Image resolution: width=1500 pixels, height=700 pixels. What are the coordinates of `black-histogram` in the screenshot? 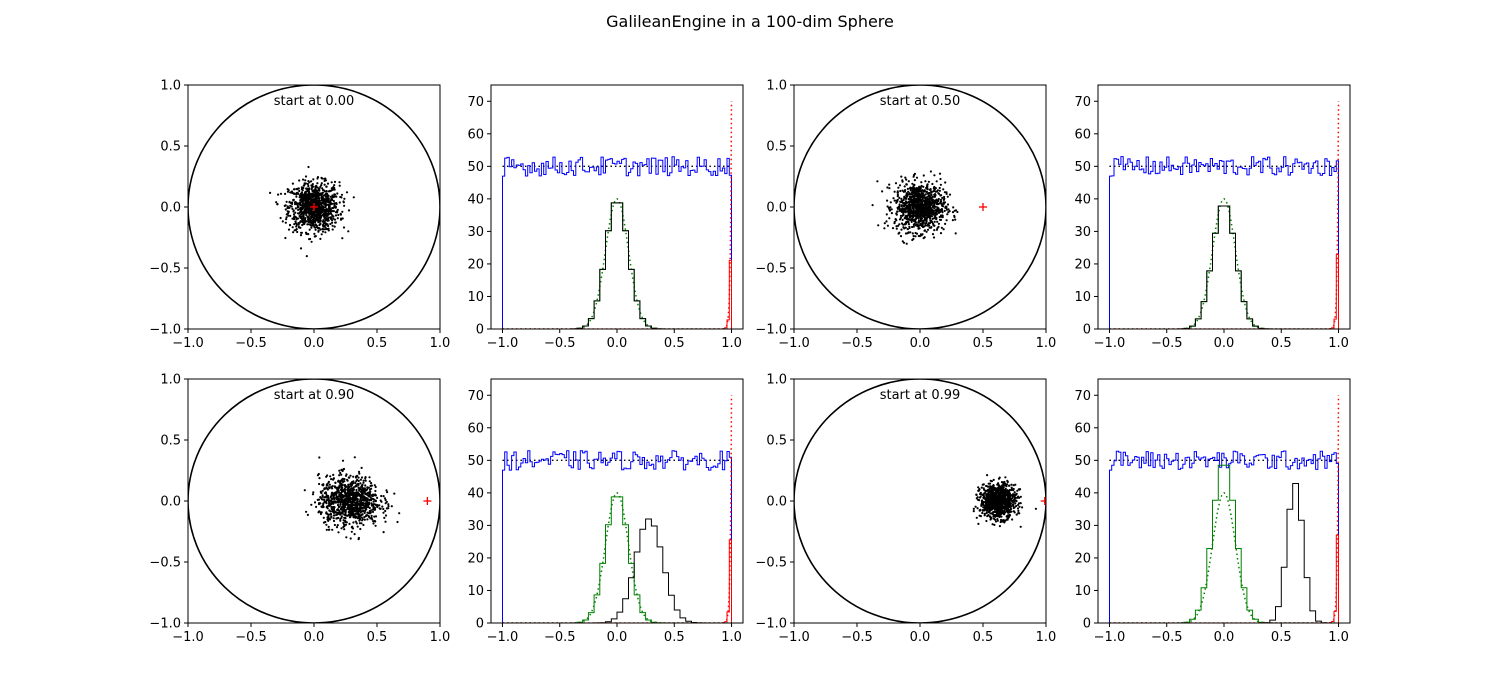 It's located at (617, 570).